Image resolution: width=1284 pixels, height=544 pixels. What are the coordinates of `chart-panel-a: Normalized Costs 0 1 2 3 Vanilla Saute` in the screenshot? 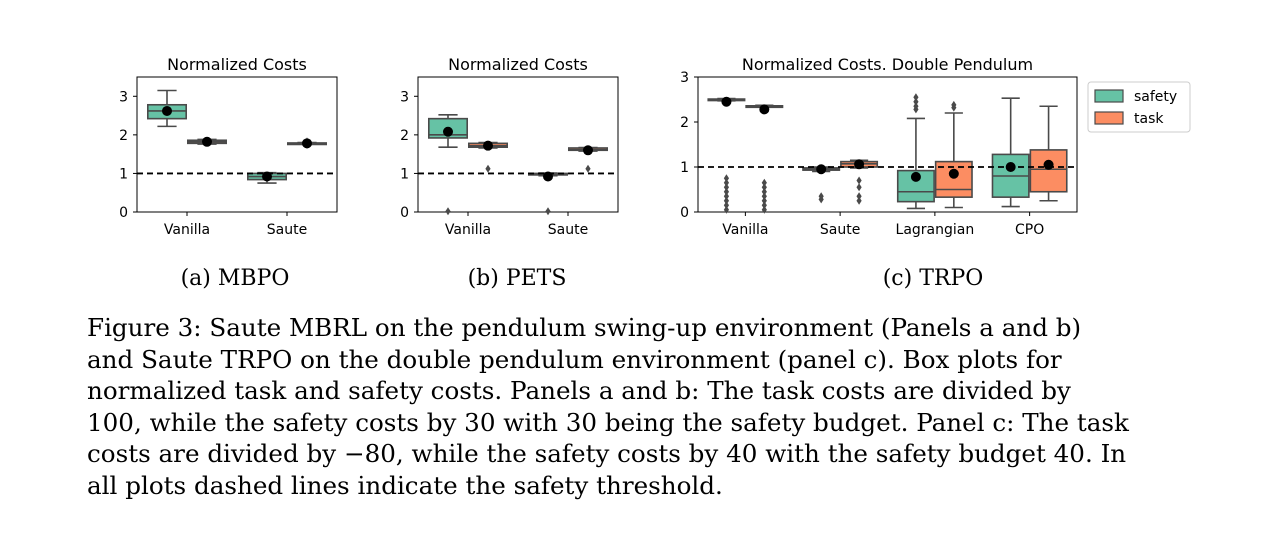 It's located at (228, 146).